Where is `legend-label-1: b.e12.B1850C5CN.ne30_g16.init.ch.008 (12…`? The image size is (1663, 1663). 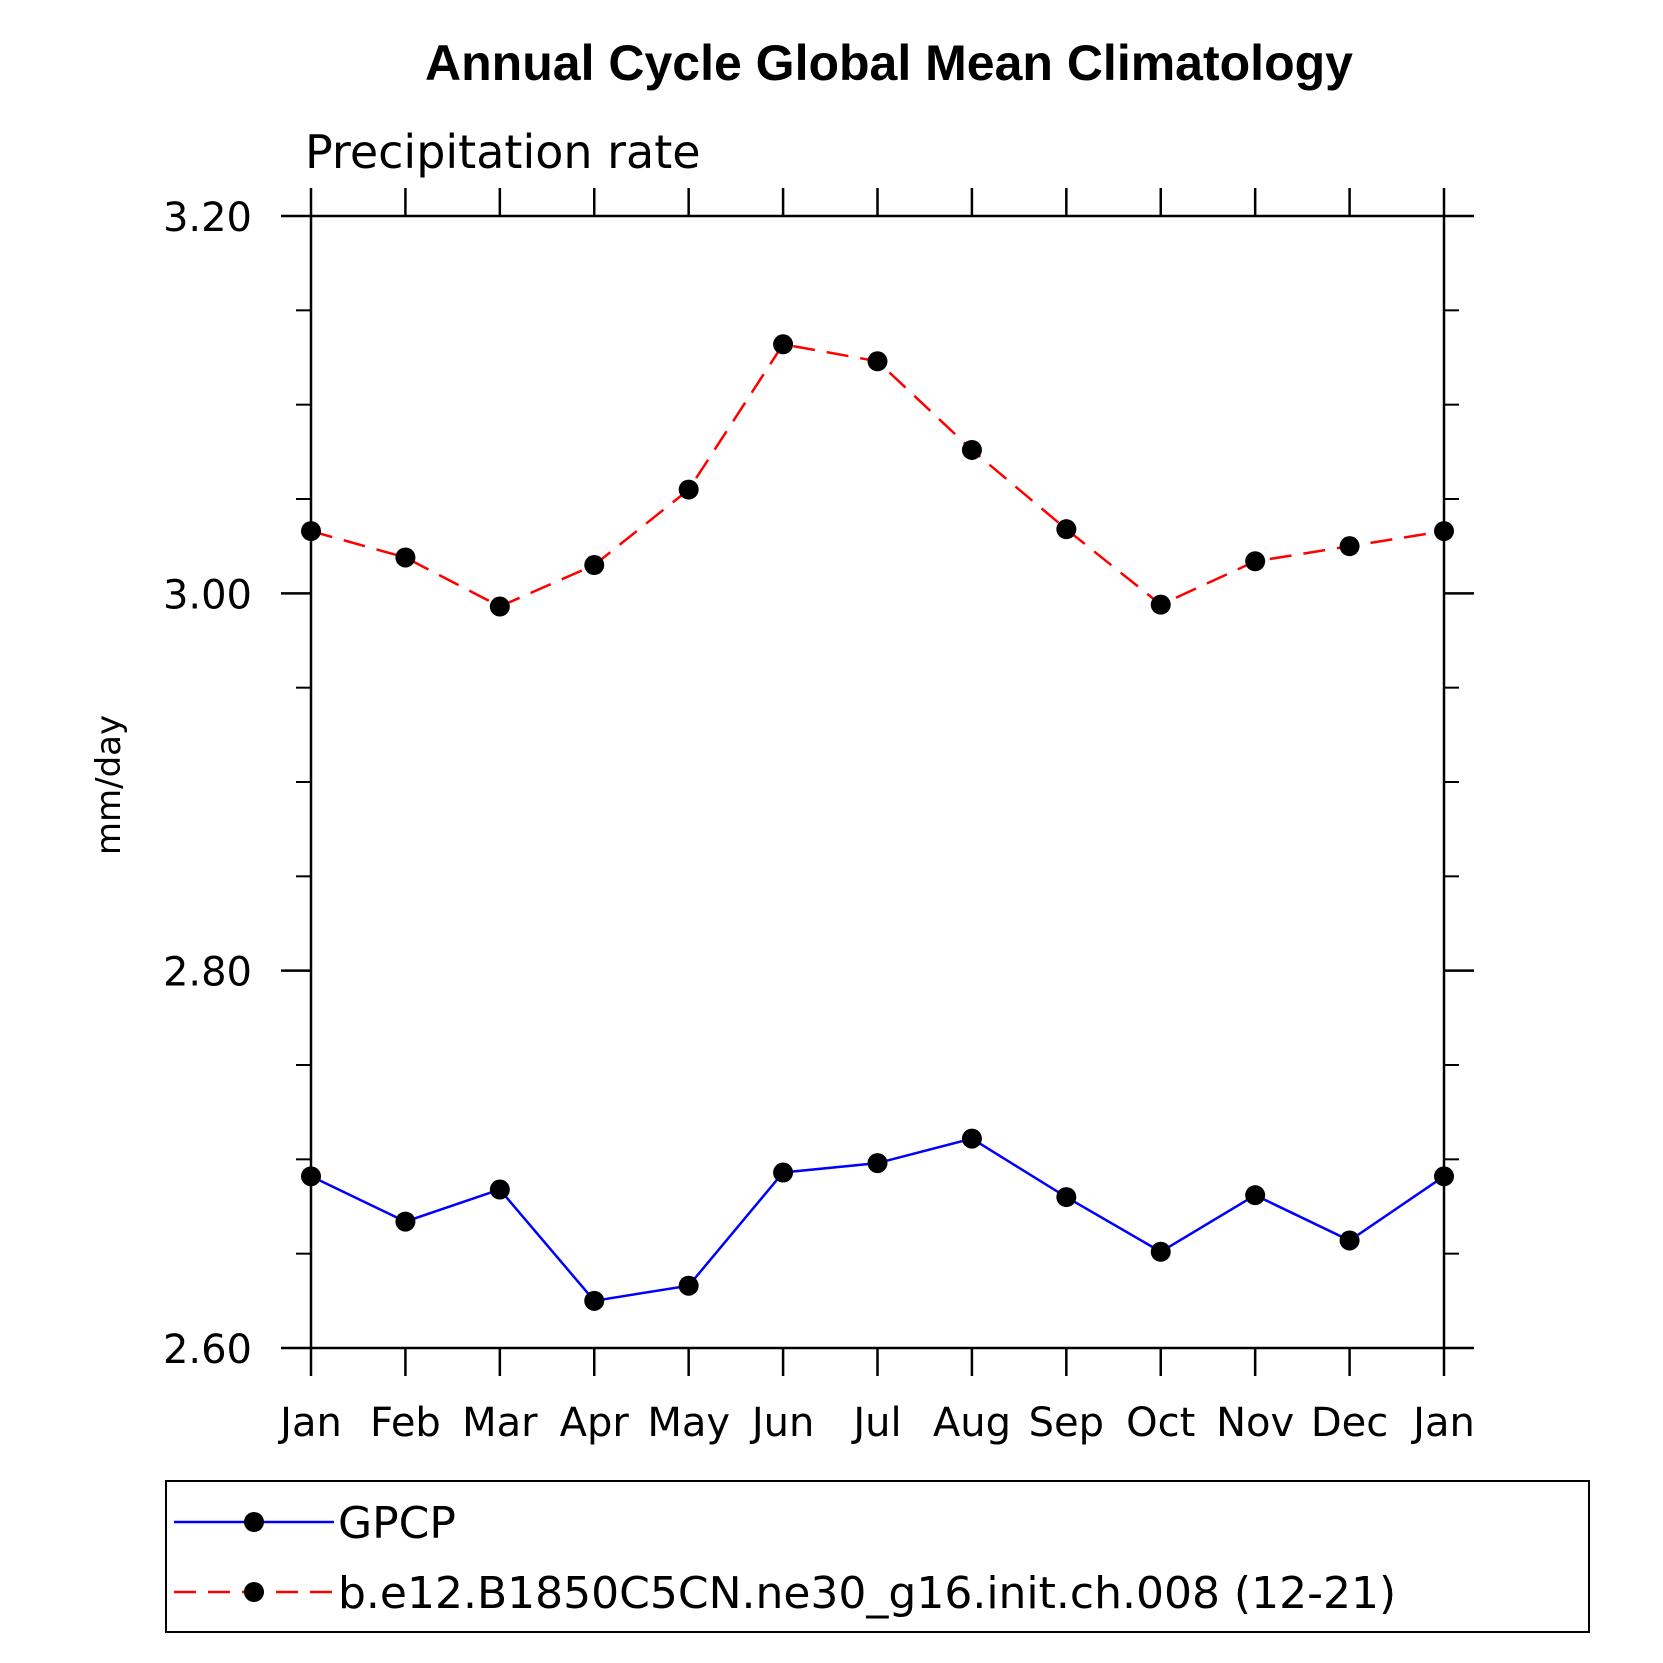
legend-label-1: b.e12.B1850C5CN.ne30_g16.init.ch.008 (12… is located at coordinates (867, 1593).